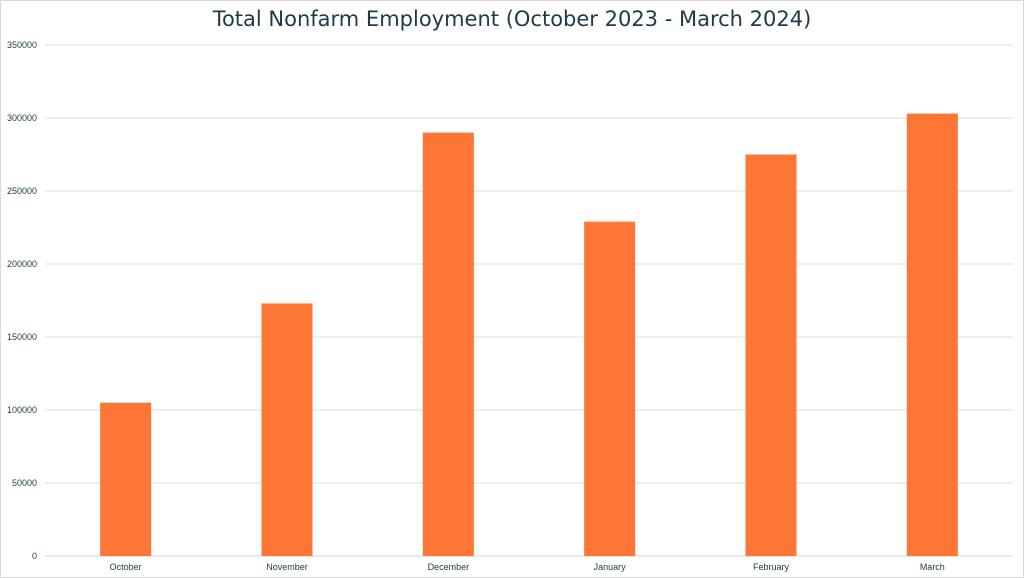  Describe the element at coordinates (126, 479) in the screenshot. I see `bar-october` at that location.